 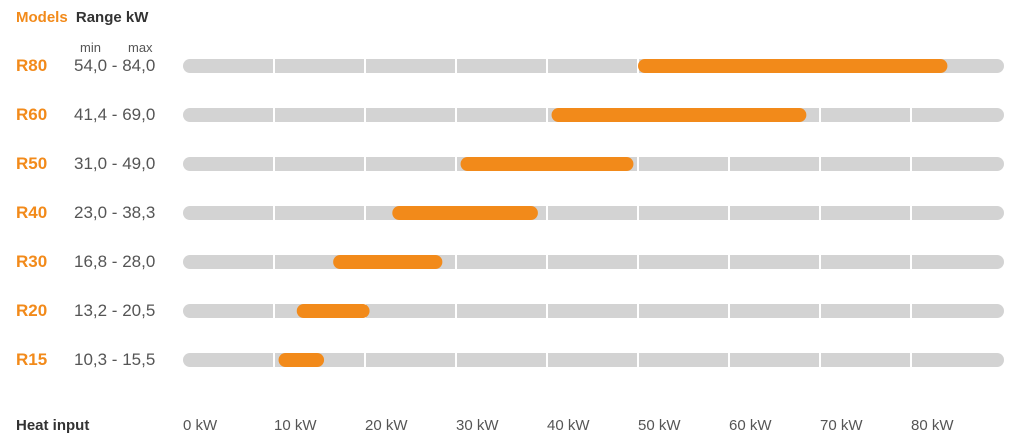 I want to click on heat-input-label: Heat input, so click(x=53, y=425).